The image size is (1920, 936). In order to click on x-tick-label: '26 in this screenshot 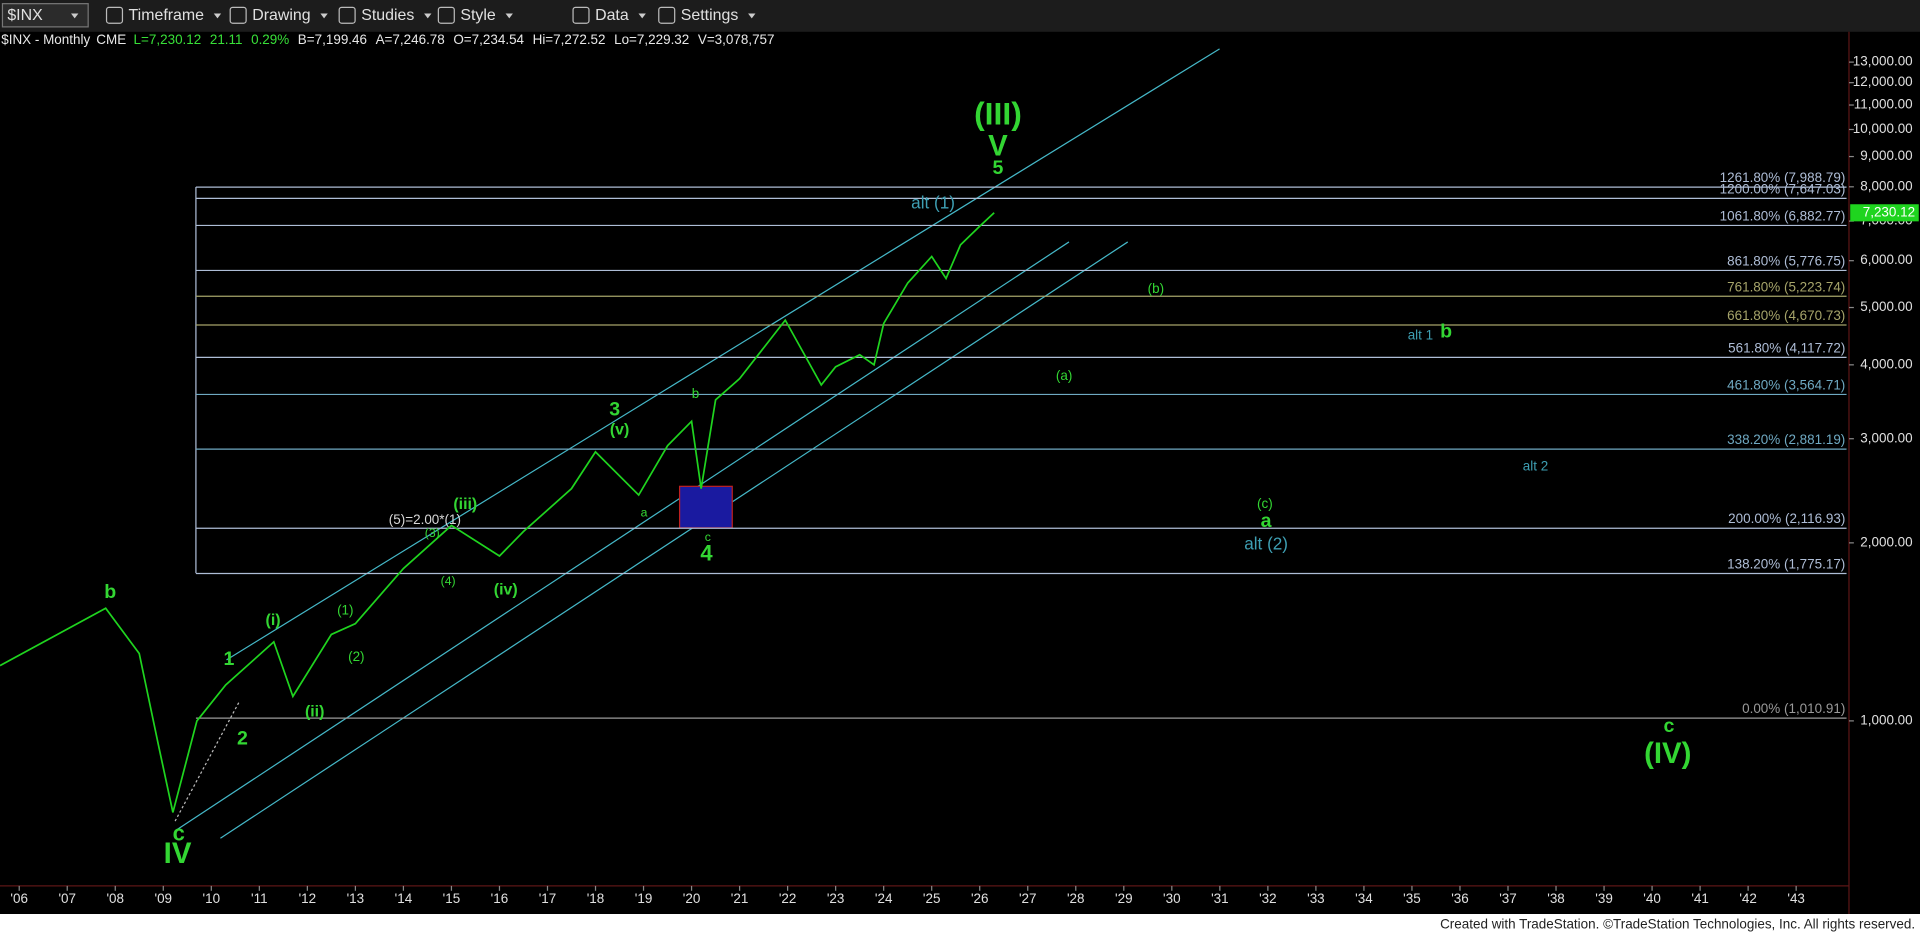, I will do `click(980, 898)`.